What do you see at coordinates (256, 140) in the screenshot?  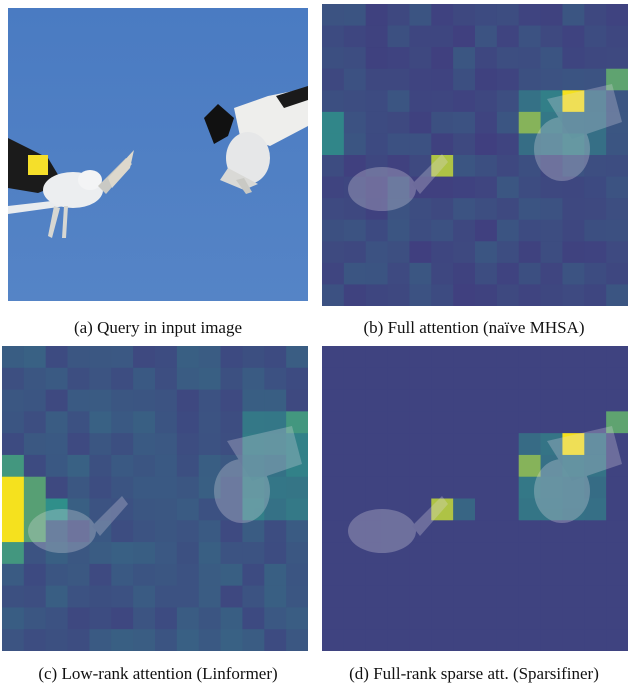 I see `bird-right` at bounding box center [256, 140].